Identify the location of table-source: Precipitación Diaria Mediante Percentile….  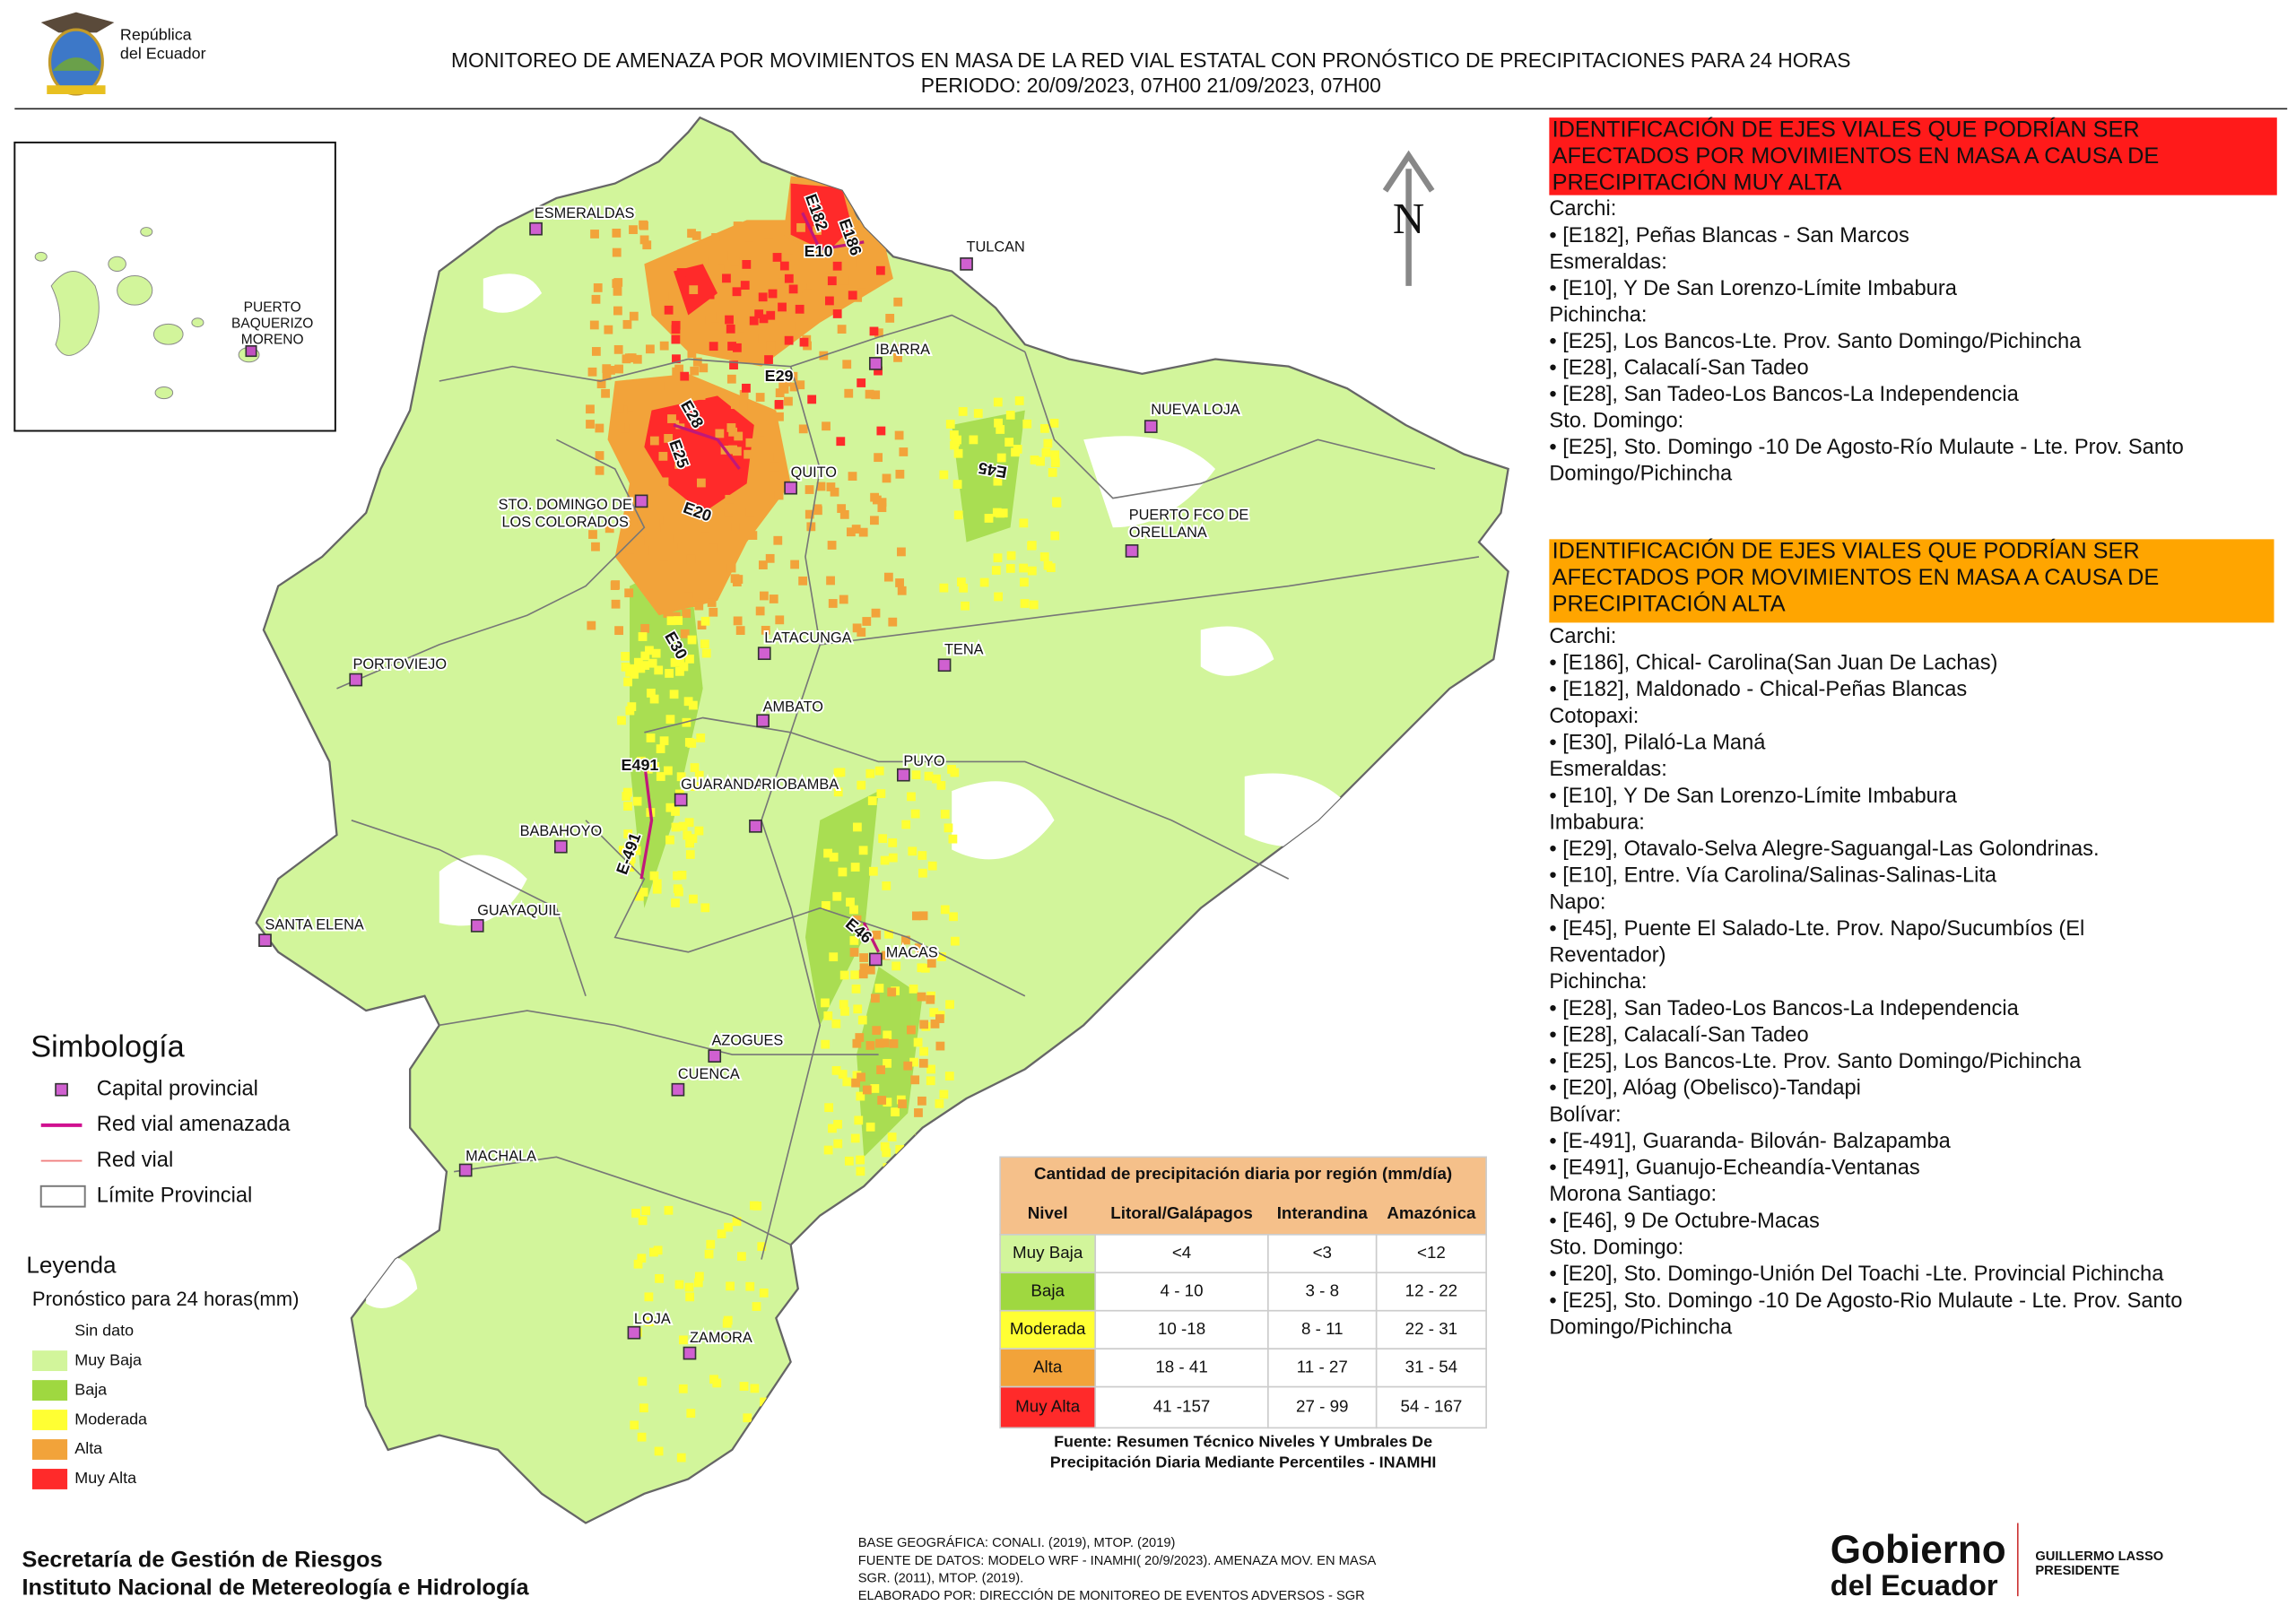
(1243, 1462).